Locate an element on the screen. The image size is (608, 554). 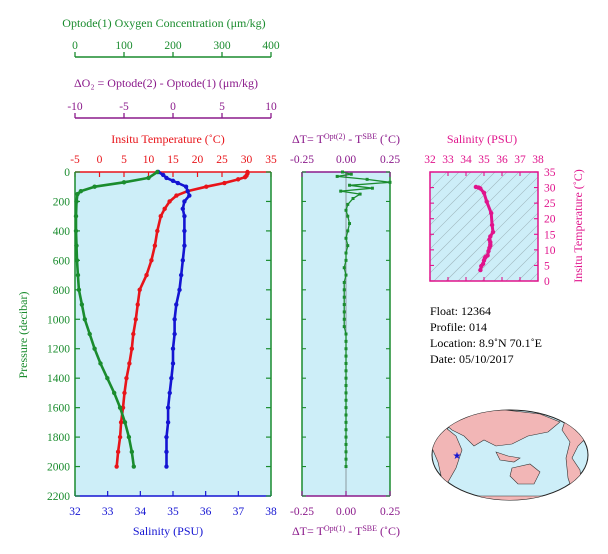
pressure-tick-label: 2000 is located at coordinates (58, 468).